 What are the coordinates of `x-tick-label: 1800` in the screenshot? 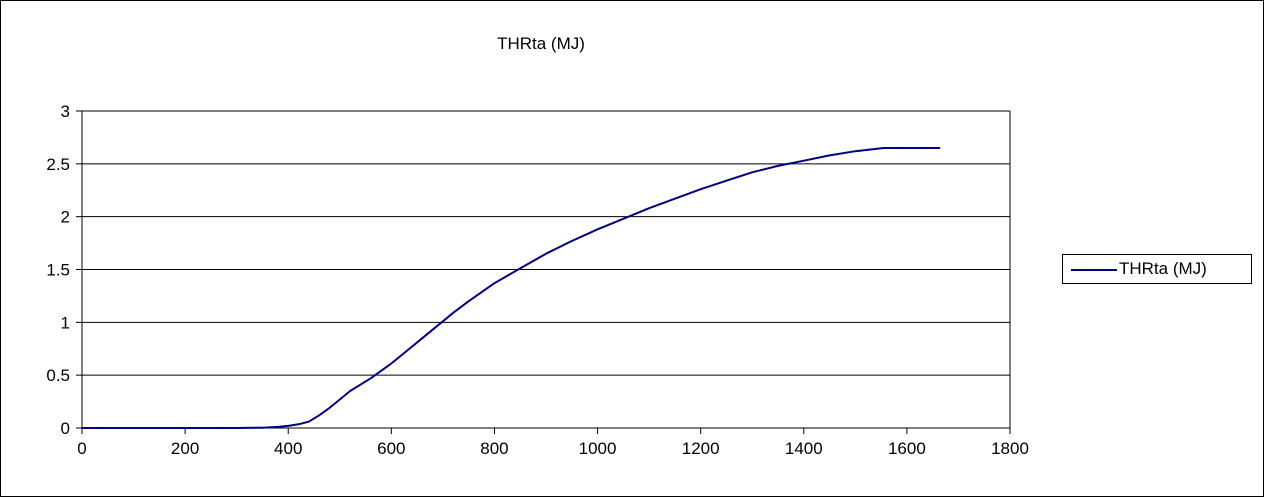 It's located at (1010, 448).